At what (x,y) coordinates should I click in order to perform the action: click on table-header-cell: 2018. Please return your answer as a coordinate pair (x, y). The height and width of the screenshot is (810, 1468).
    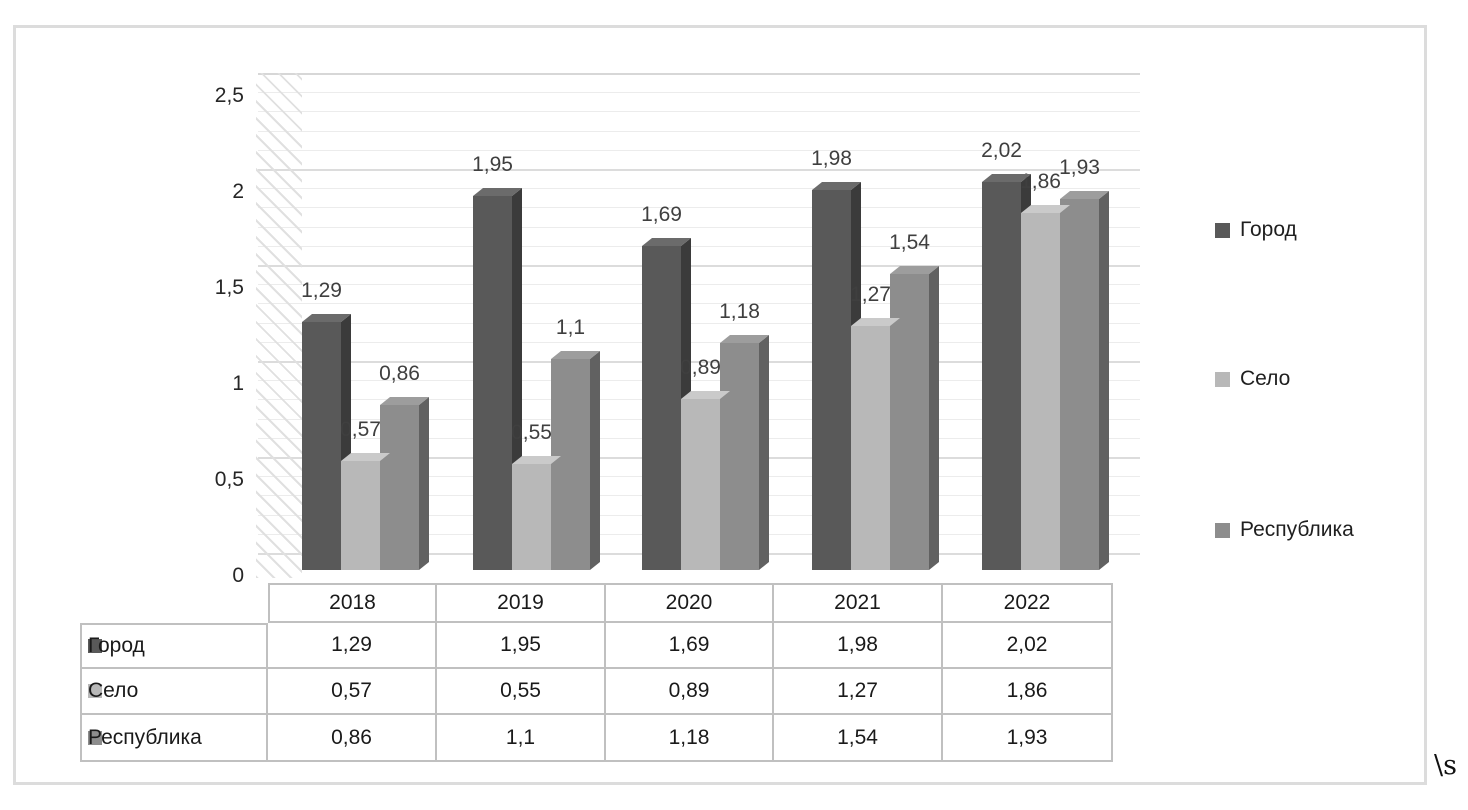
    Looking at the image, I should click on (352, 603).